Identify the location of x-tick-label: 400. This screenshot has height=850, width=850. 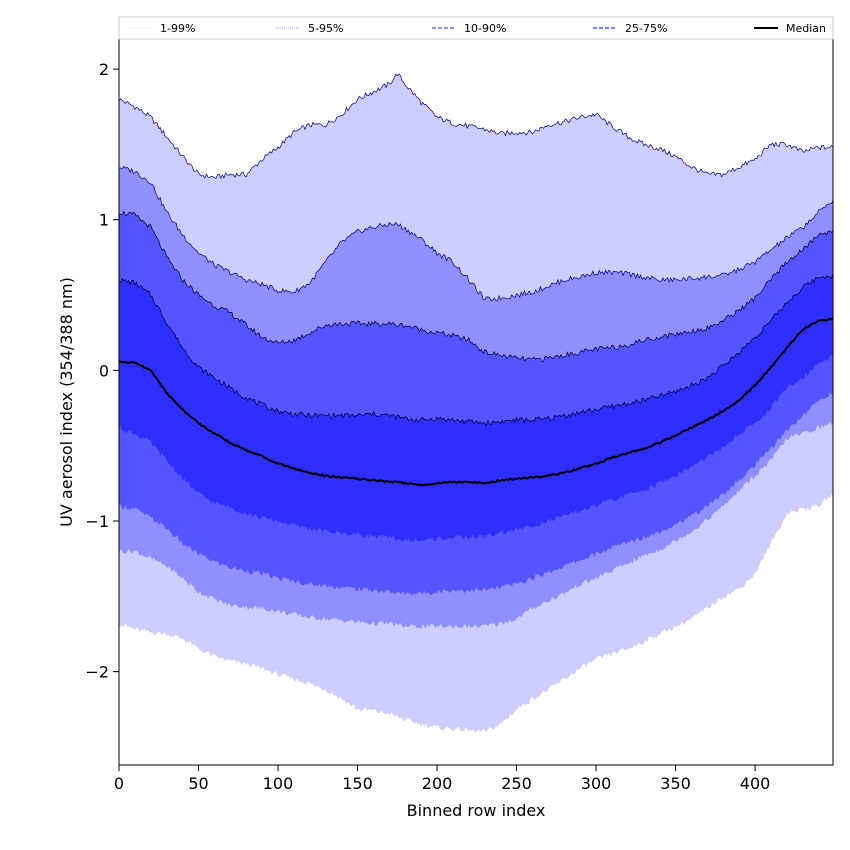
(755, 783).